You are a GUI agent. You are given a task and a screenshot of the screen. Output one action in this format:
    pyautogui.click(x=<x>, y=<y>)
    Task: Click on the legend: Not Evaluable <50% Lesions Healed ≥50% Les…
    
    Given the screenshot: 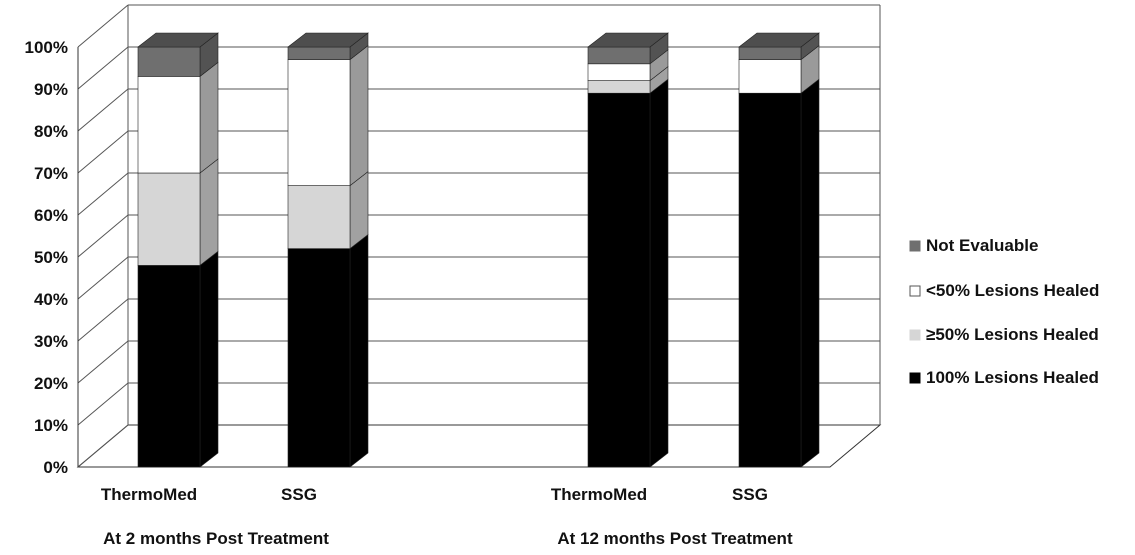 What is the action you would take?
    pyautogui.click(x=1004, y=311)
    